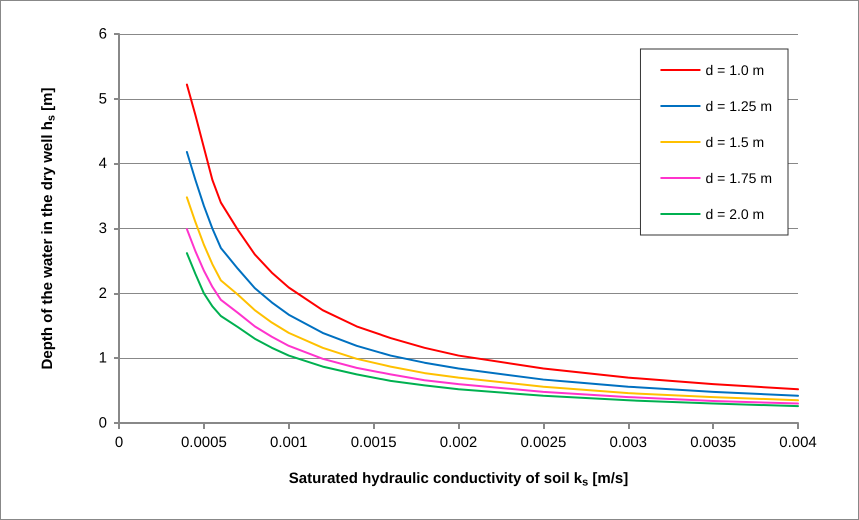 This screenshot has width=859, height=520. I want to click on y-tick-label: 6, so click(102, 34).